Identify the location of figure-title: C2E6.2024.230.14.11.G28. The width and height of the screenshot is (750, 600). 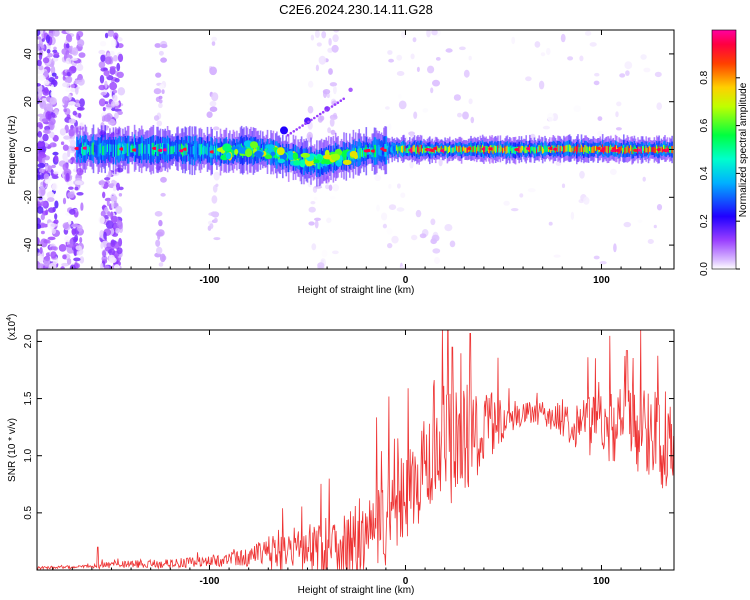
(356, 9).